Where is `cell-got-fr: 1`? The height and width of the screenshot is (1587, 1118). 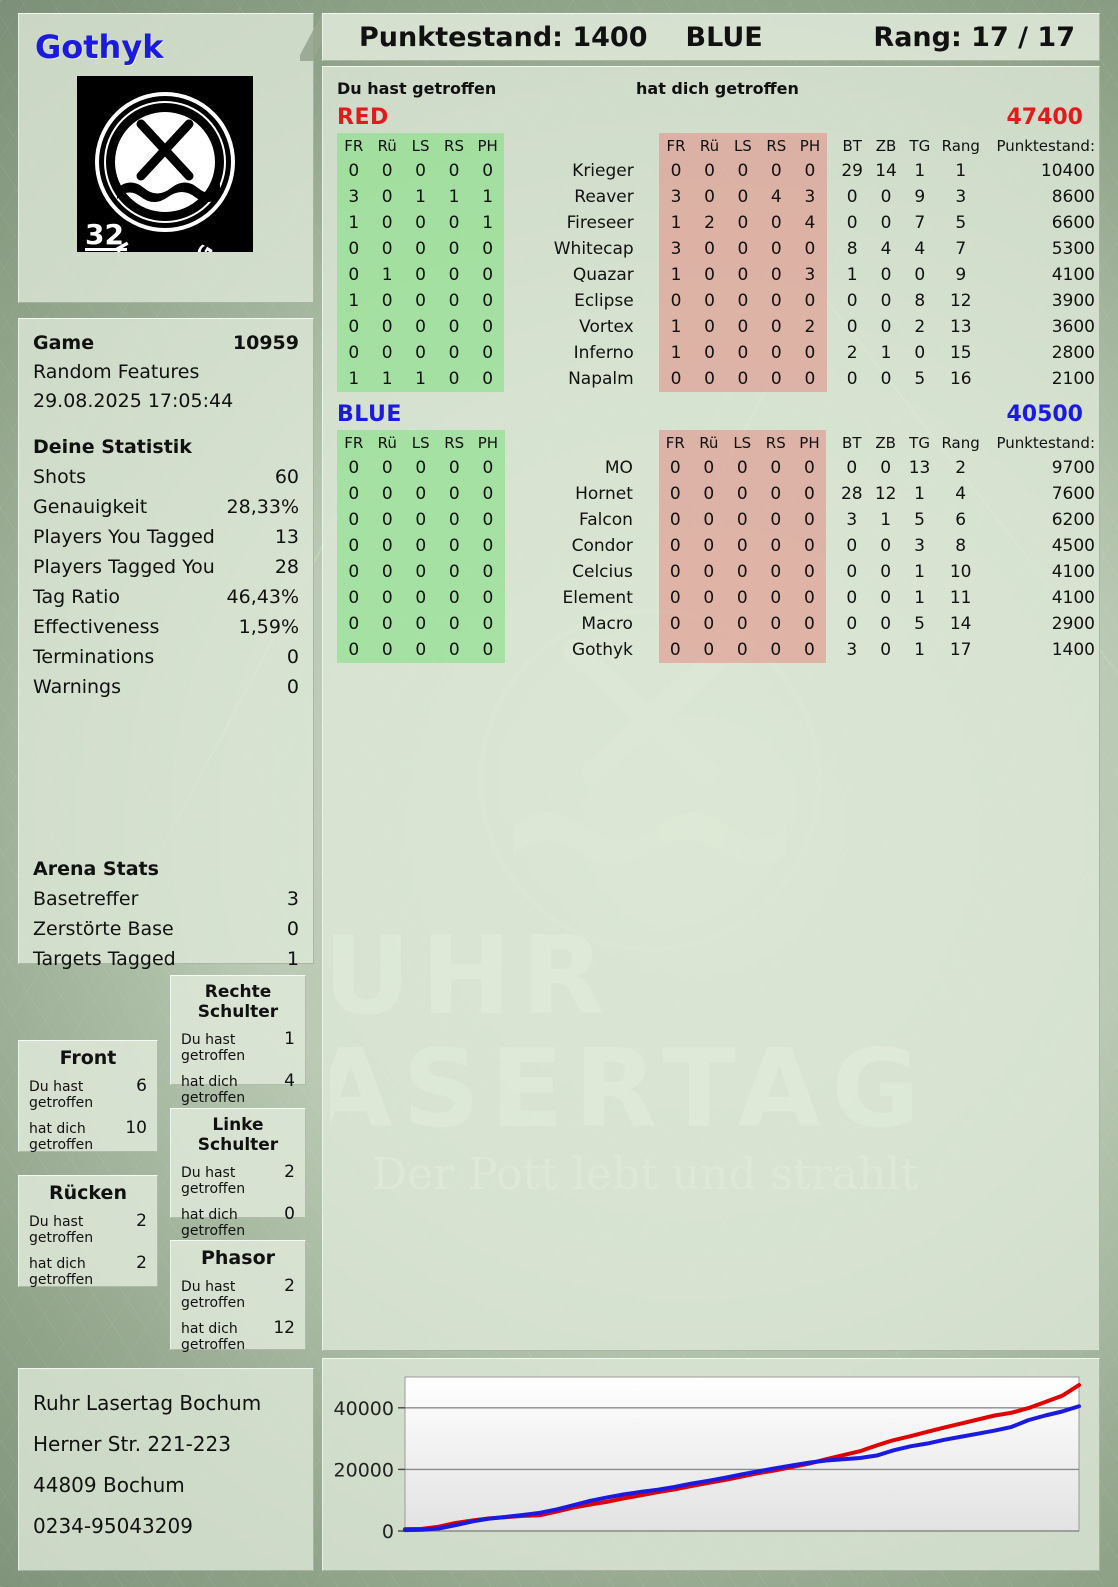 cell-got-fr: 1 is located at coordinates (676, 223).